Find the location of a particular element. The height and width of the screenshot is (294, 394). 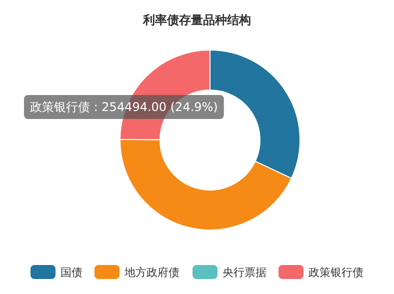

legend-label: 地方政府债 is located at coordinates (152, 272).